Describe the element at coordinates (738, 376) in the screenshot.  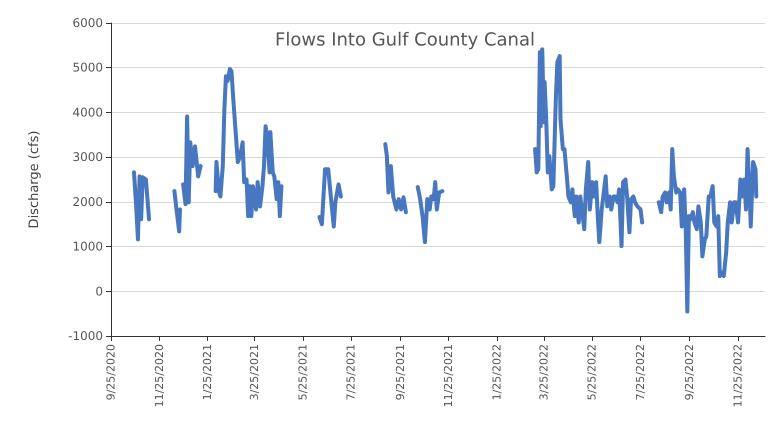
I see `x-tick-label: 11/25/2022` at that location.